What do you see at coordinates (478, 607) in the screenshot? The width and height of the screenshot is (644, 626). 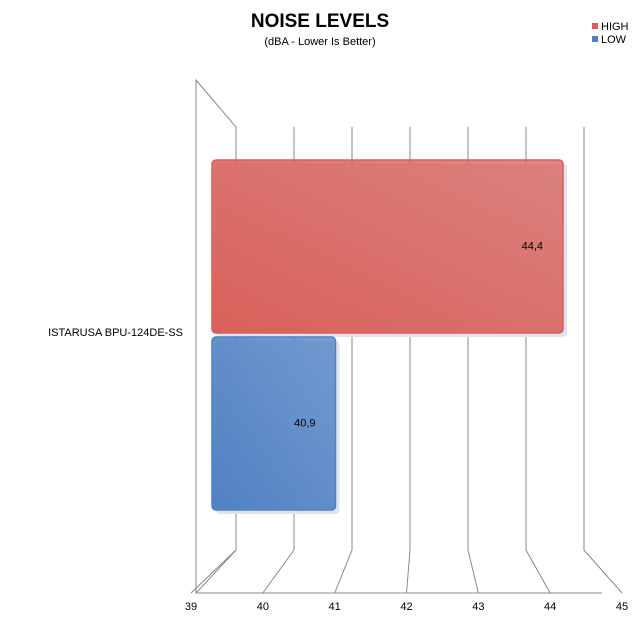 I see `x-tick-label: 43` at bounding box center [478, 607].